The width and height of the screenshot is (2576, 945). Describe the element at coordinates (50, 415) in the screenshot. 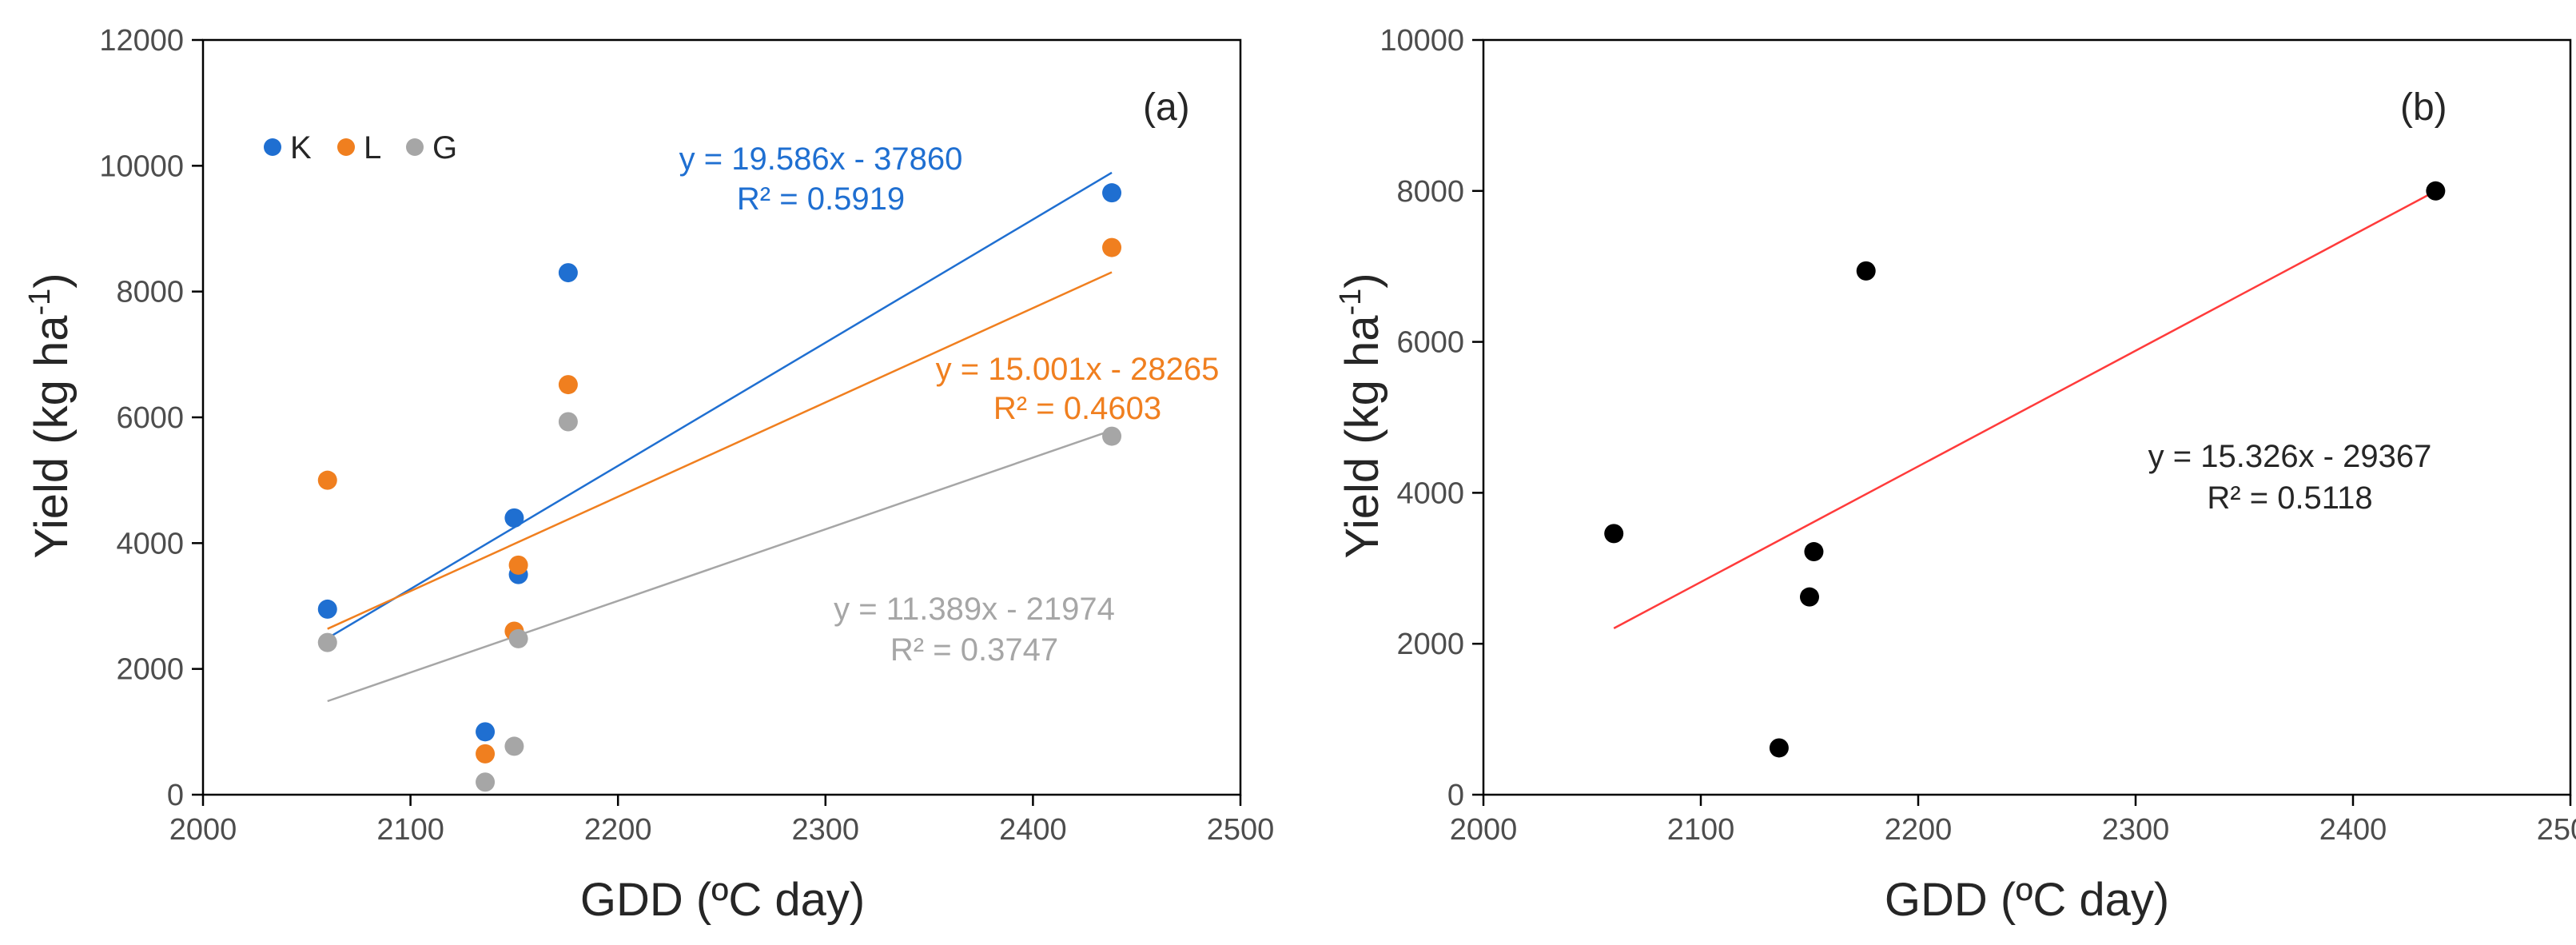

I see `y-axis-label-a: Yield (kg ha-1)` at that location.